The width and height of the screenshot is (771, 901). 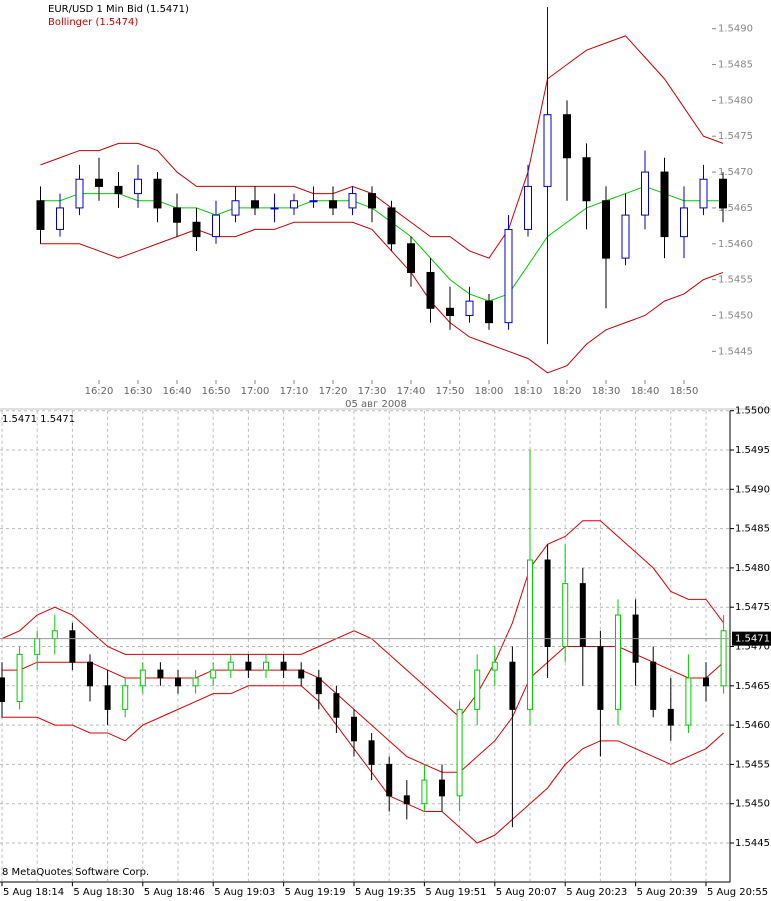 I want to click on y-tick-label: 1.5455, so click(x=752, y=764).